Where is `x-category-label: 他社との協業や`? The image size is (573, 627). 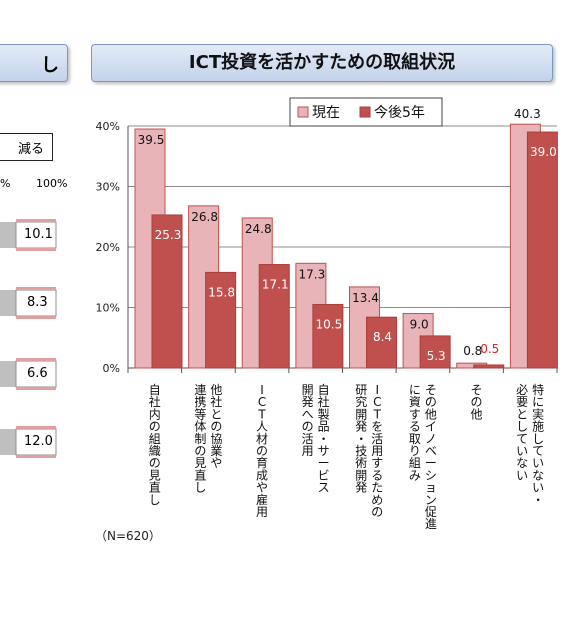 x-category-label: 他社との協業や is located at coordinates (216, 426).